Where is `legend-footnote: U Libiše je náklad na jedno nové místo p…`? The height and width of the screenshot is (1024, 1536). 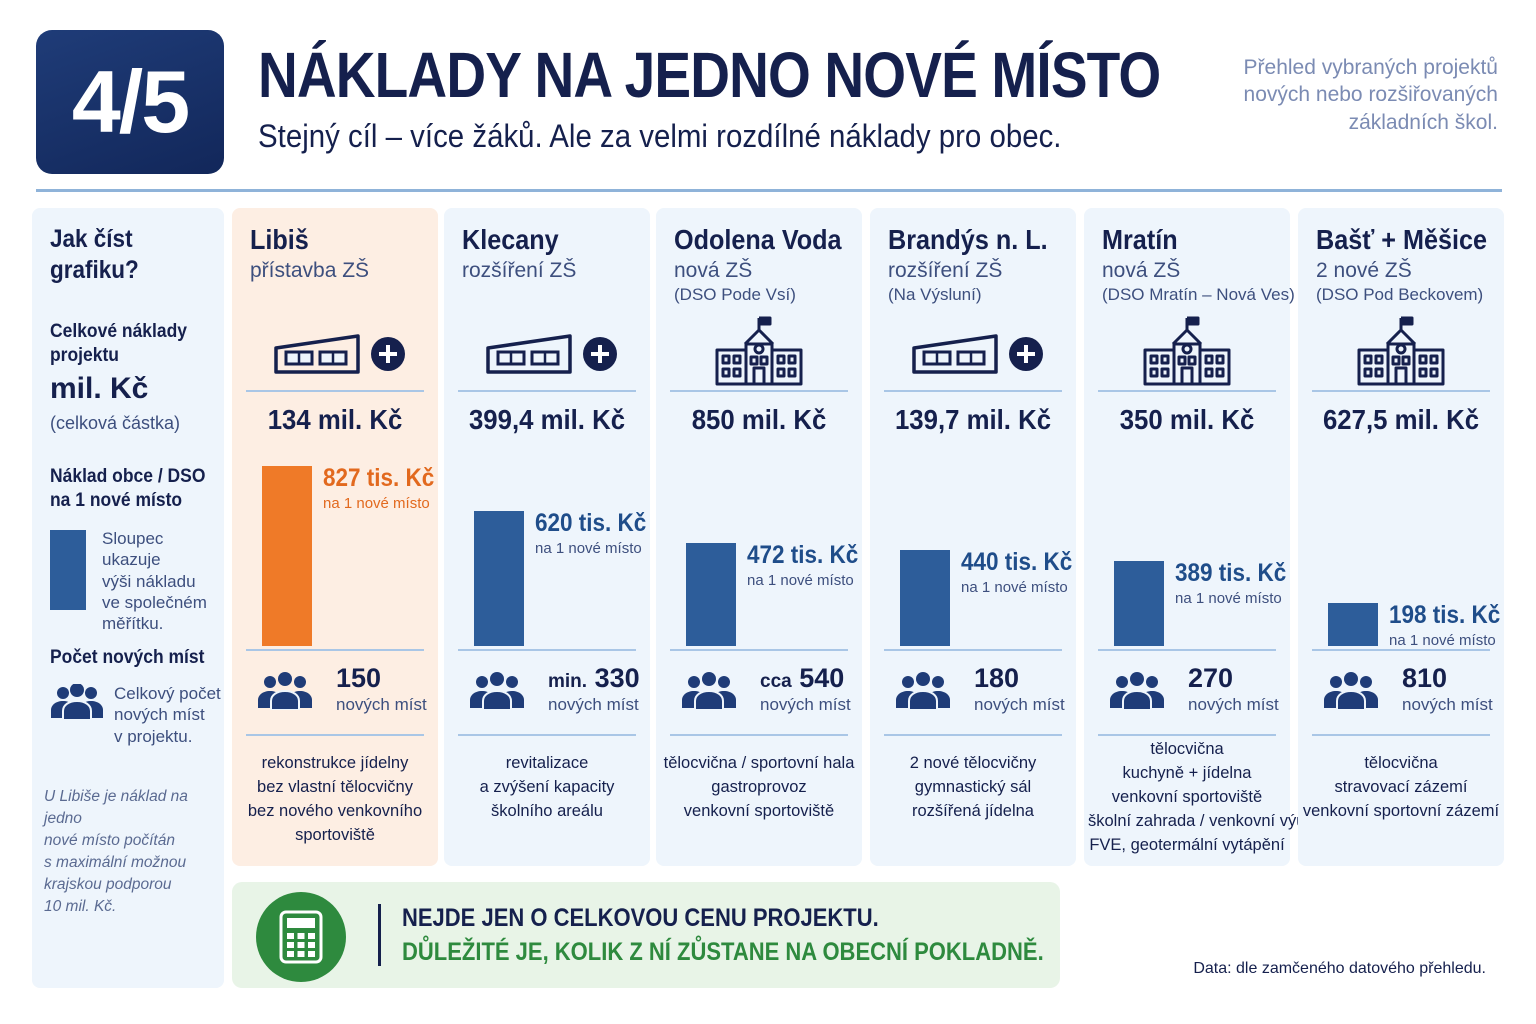
legend-footnote: U Libiše je náklad na jedno nové místo p… is located at coordinates (116, 851).